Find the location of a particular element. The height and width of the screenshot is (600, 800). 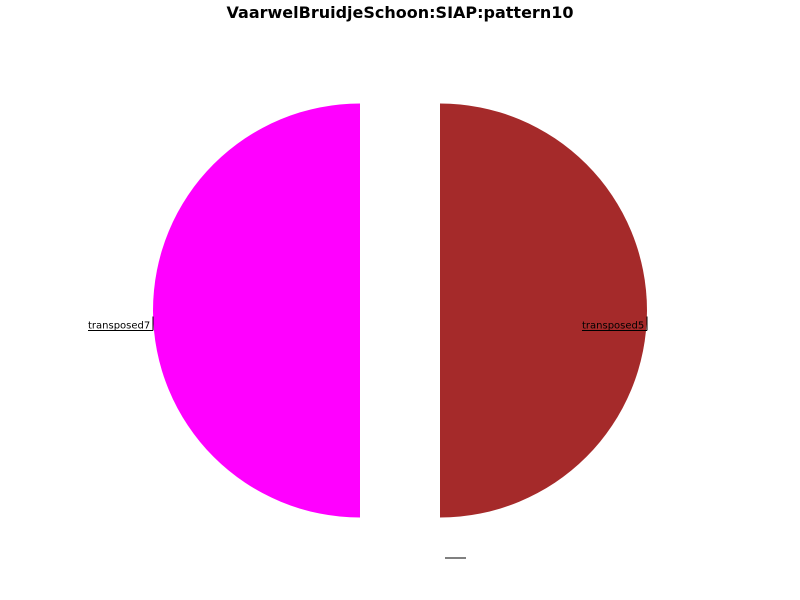

slice-label-group-0: transposed5 is located at coordinates (615, 324).